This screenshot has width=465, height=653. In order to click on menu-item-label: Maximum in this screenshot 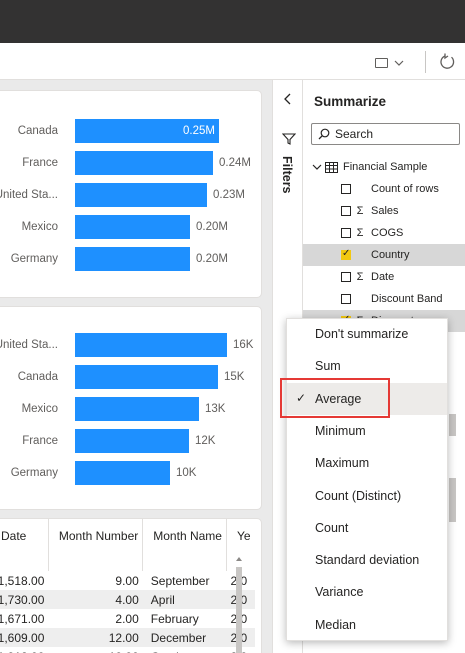, I will do `click(342, 463)`.